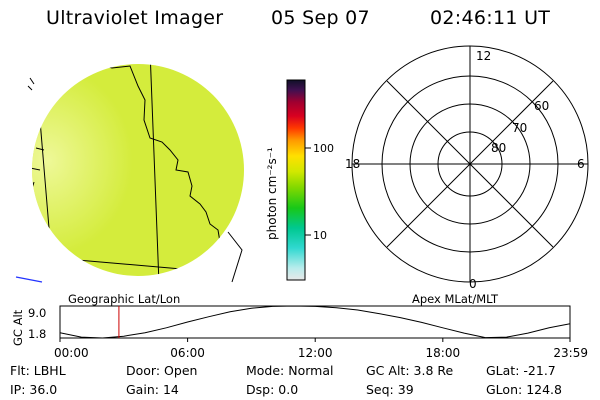  I want to click on colorbar-scale, so click(296, 180).